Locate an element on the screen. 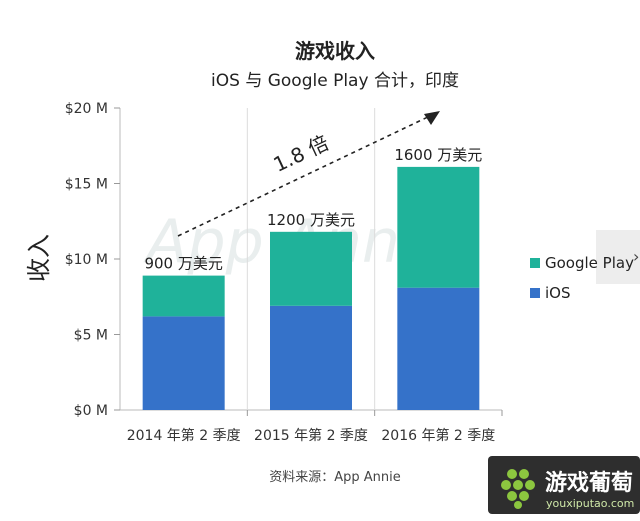 This screenshot has width=640, height=521. bar-total-label: 1600 万美元 is located at coordinates (438, 155).